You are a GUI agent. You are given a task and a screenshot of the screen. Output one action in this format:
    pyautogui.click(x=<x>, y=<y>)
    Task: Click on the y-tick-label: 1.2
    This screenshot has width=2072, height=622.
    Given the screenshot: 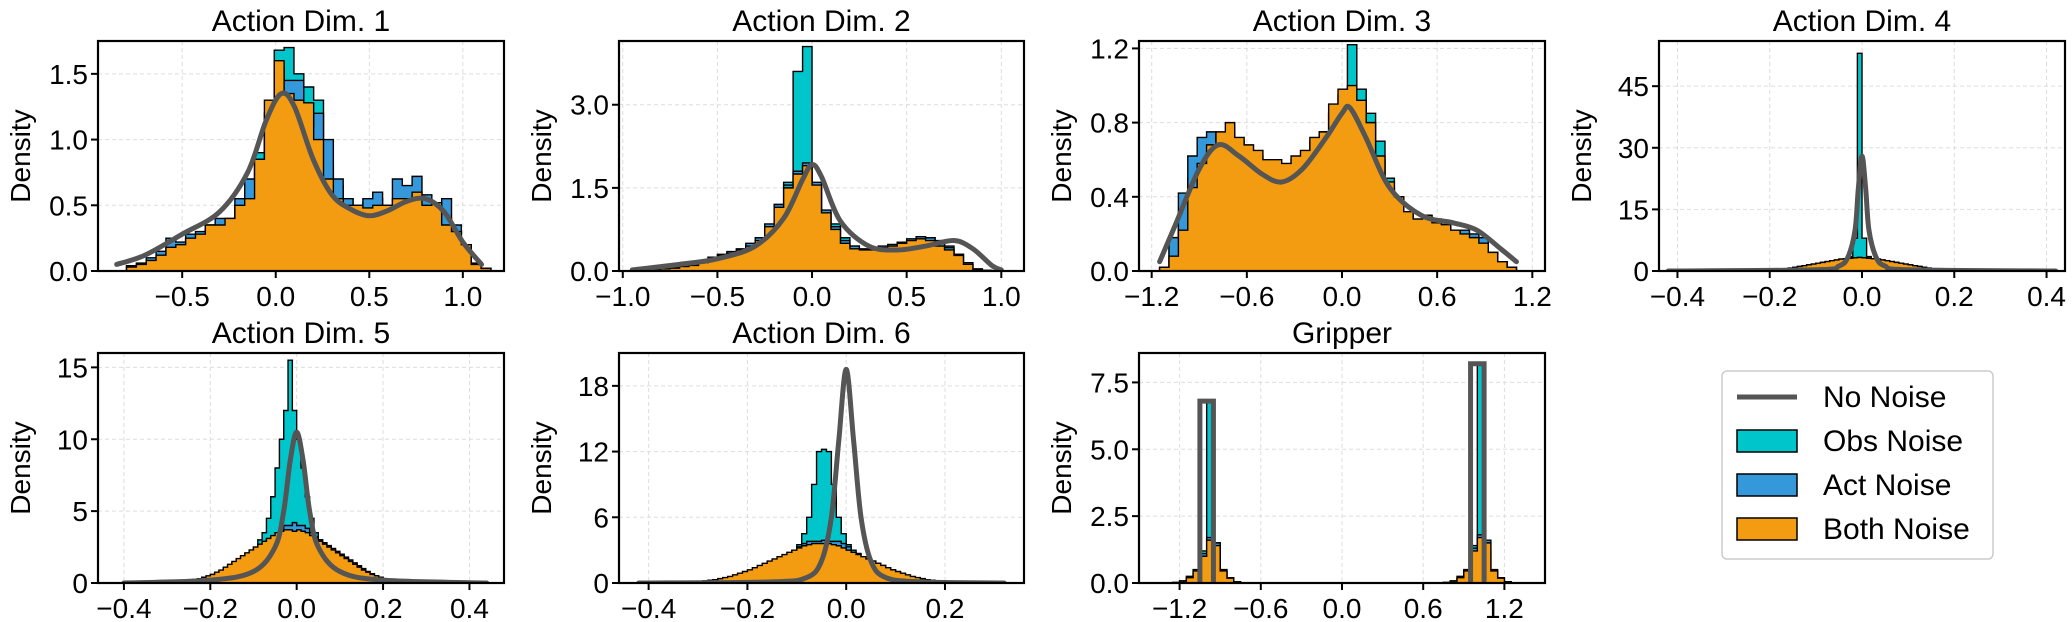 What is the action you would take?
    pyautogui.click(x=1109, y=48)
    